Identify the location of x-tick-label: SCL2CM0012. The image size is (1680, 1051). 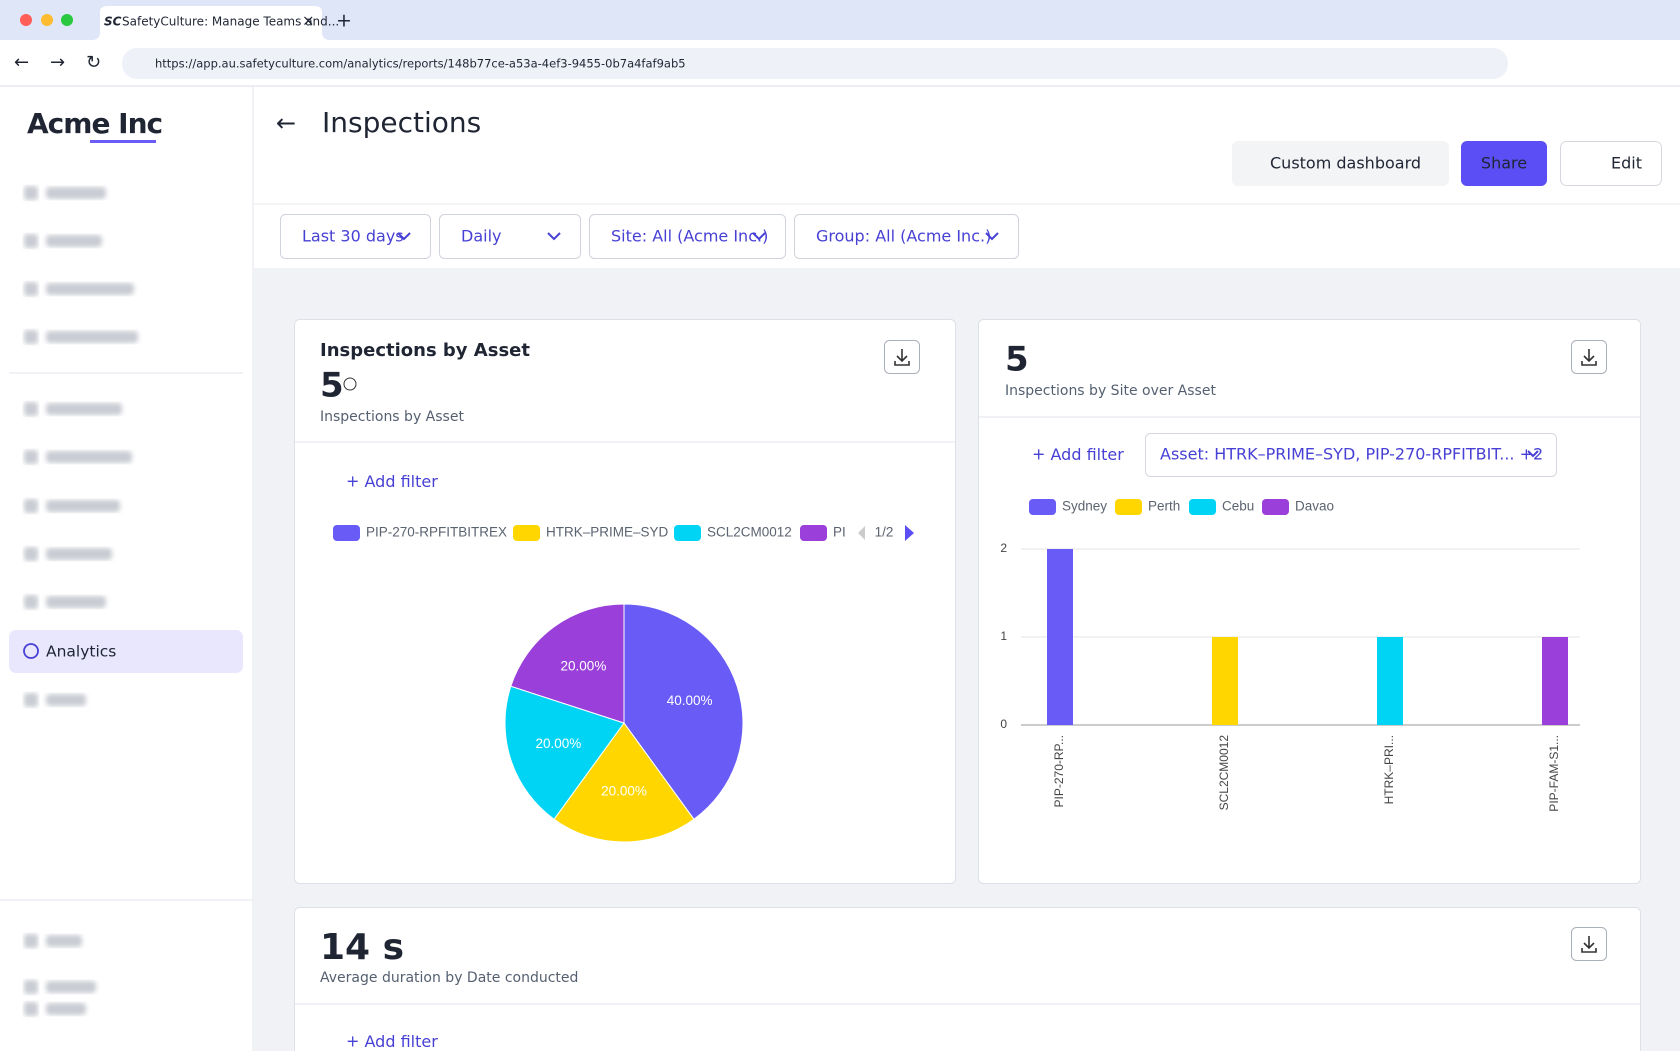
(1224, 773).